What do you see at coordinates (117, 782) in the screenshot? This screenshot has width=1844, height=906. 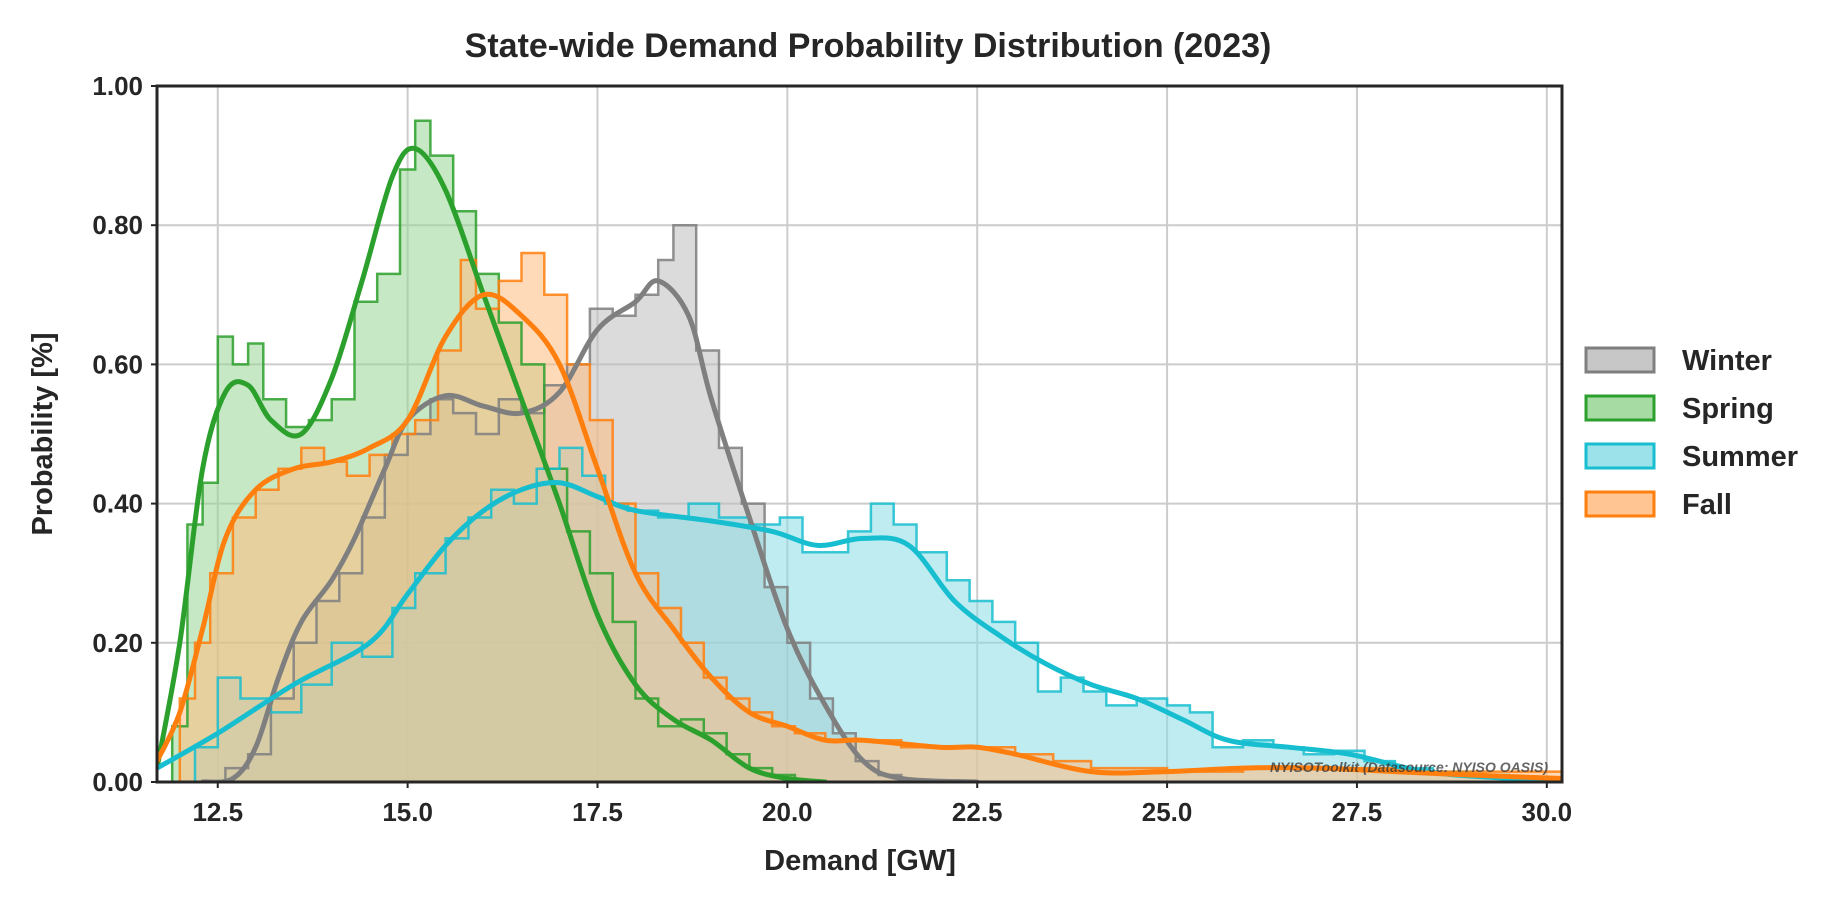 I see `y-tick-label: 0.00` at bounding box center [117, 782].